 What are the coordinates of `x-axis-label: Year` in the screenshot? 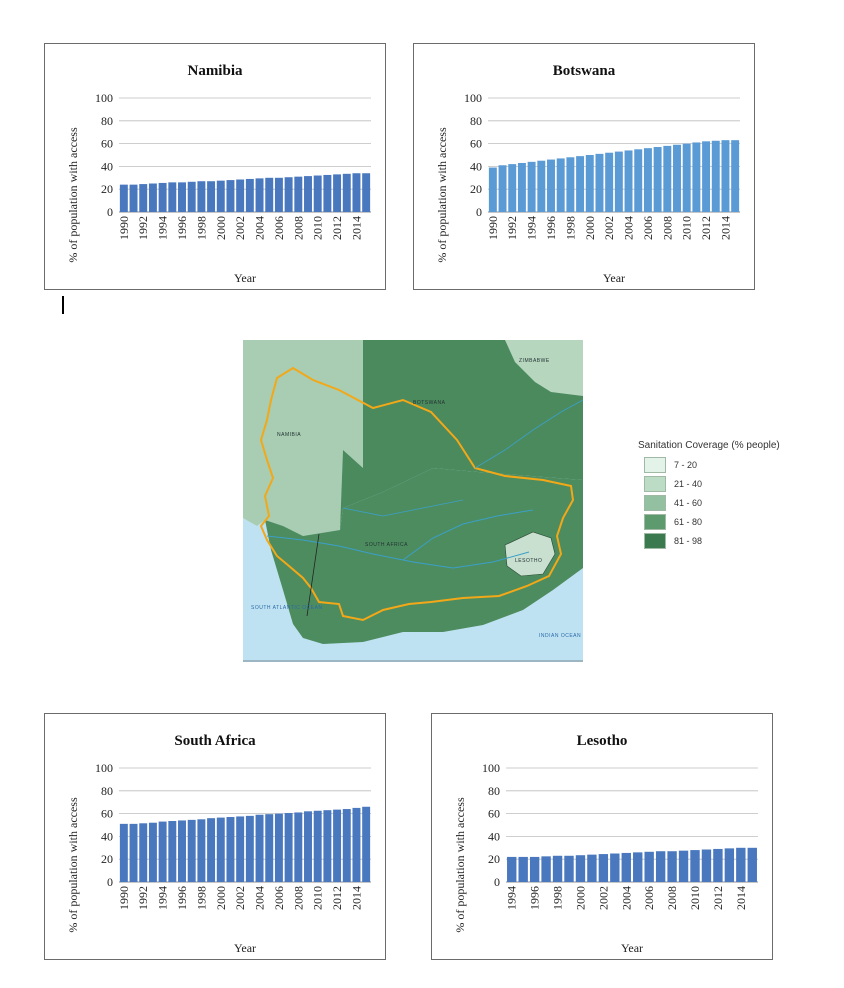 It's located at (245, 948).